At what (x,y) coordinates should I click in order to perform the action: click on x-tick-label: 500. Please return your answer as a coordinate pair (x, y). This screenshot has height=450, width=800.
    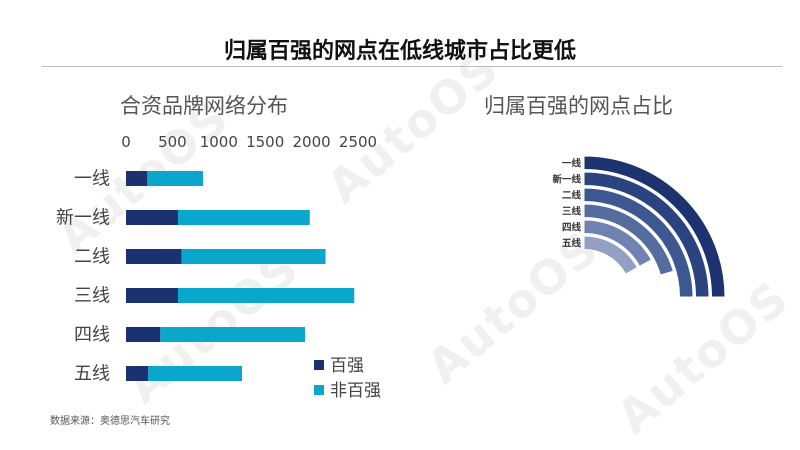
    Looking at the image, I should click on (172, 142).